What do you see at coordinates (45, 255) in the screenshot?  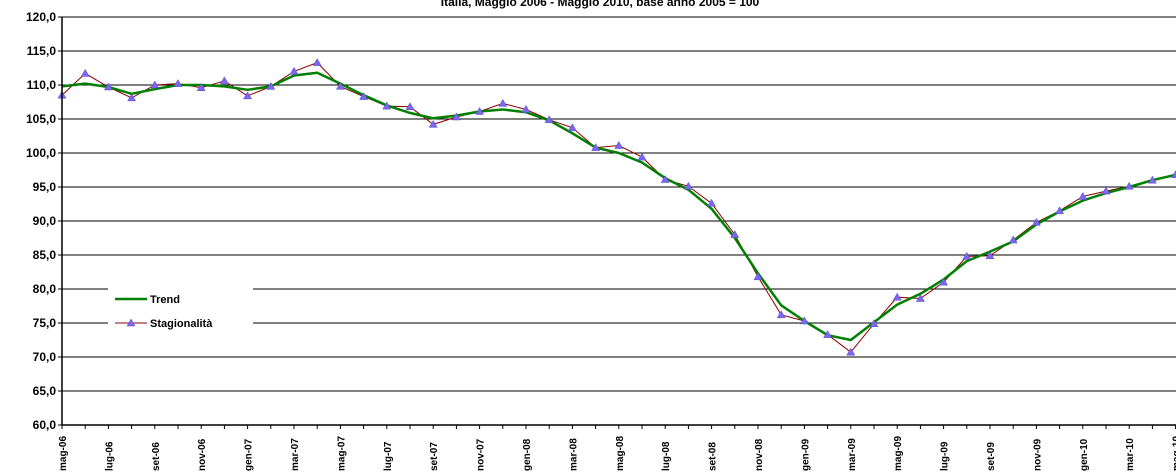 I see `y-tick-label: 85,0` at bounding box center [45, 255].